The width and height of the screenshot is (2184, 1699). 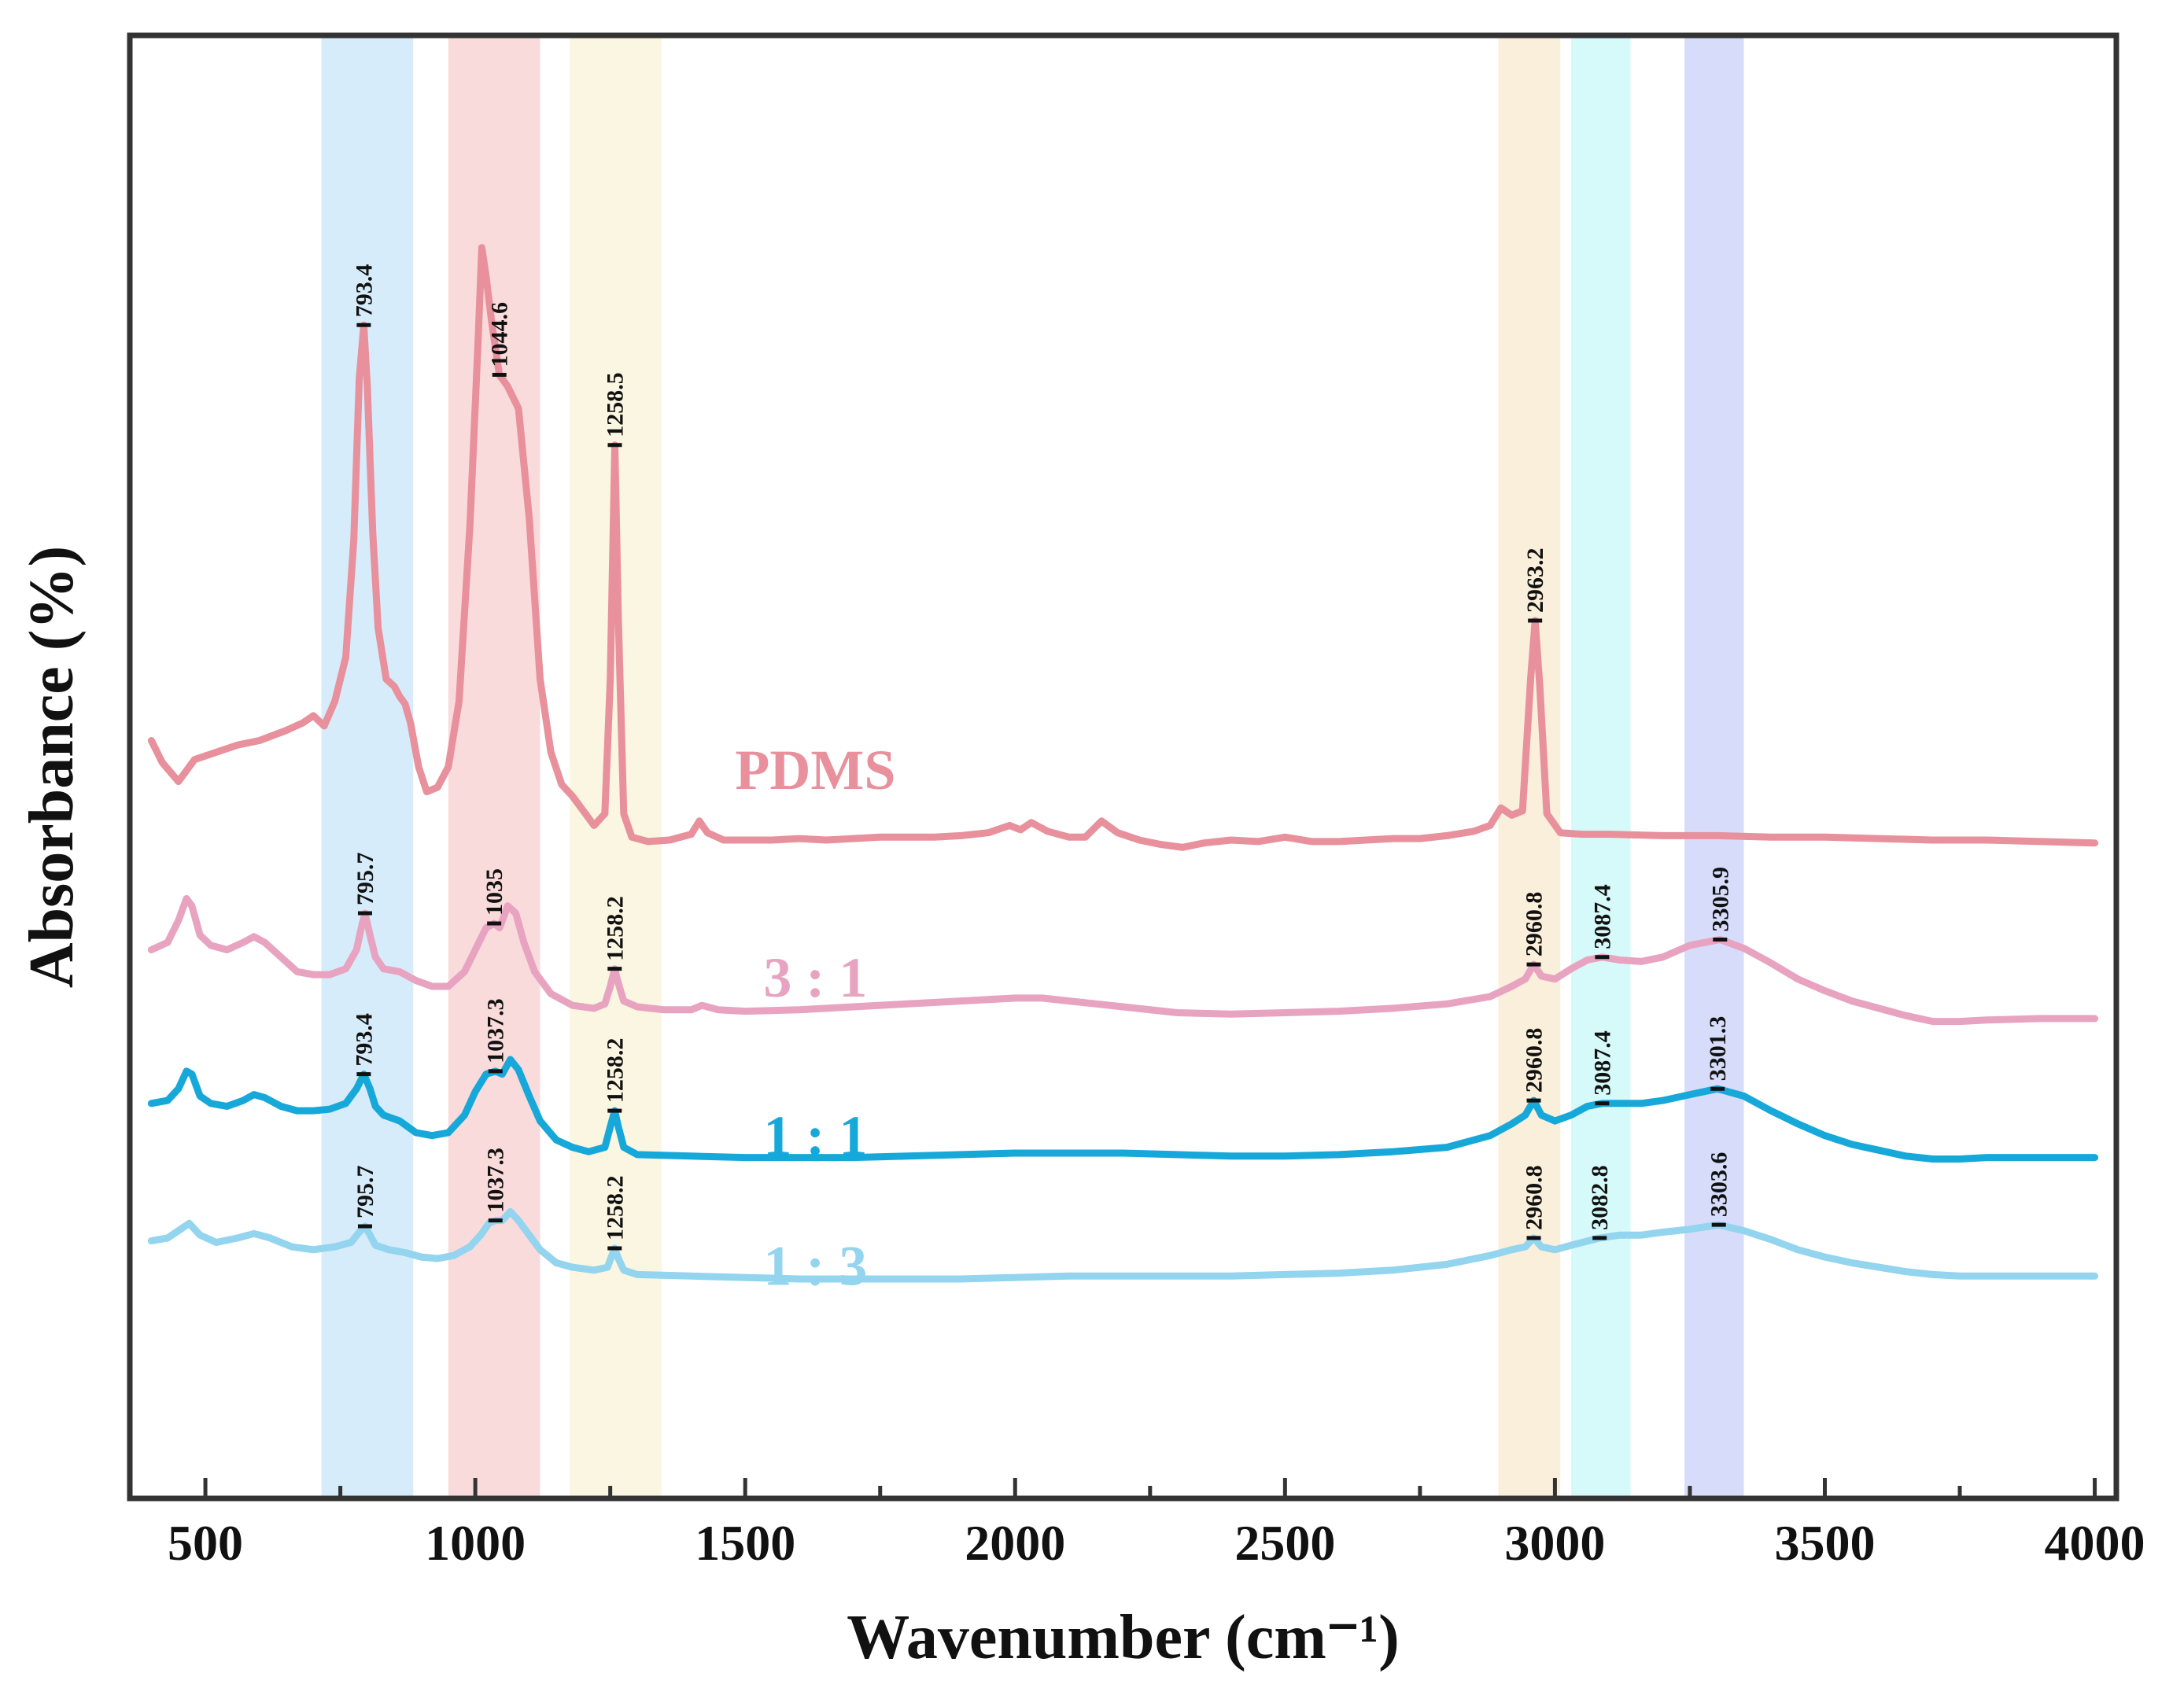 What do you see at coordinates (1535, 1060) in the screenshot?
I see `peak-label-14: 2960.8` at bounding box center [1535, 1060].